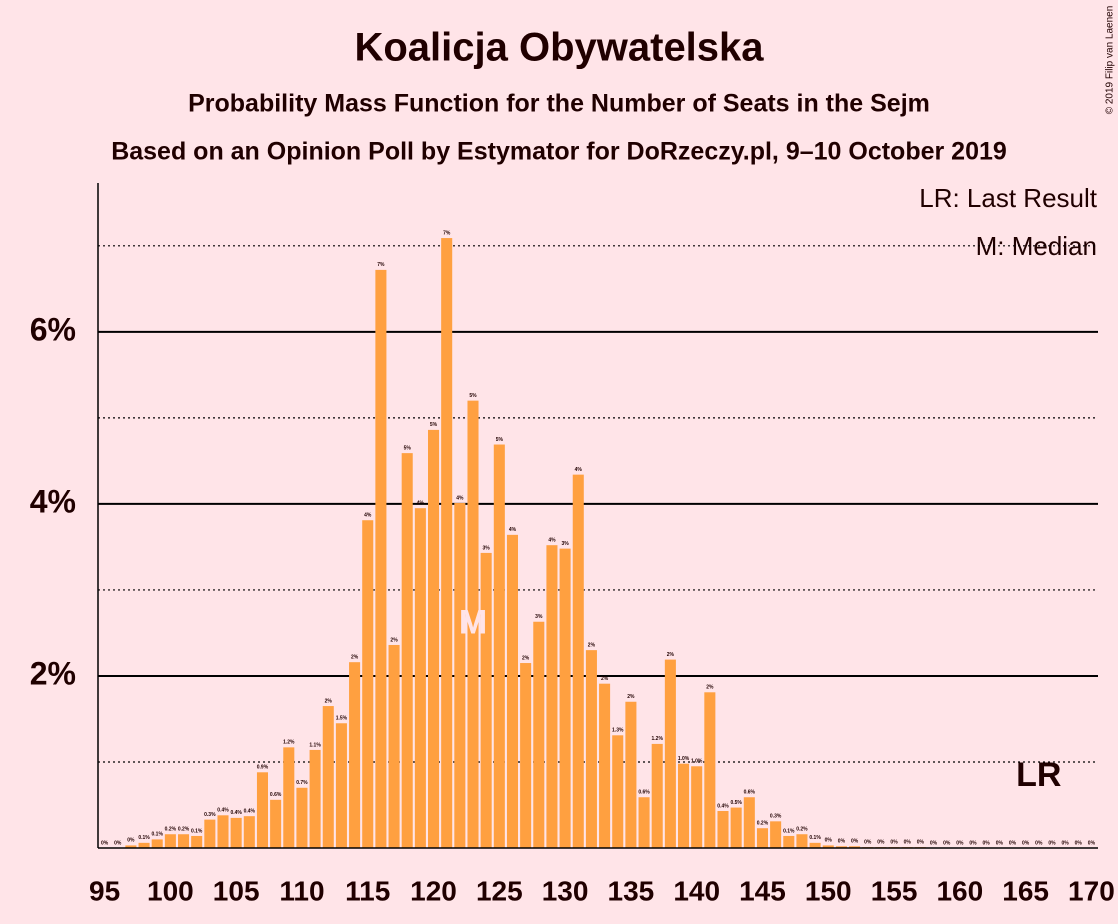  I want to click on x-tick-label: 105, so click(236, 890).